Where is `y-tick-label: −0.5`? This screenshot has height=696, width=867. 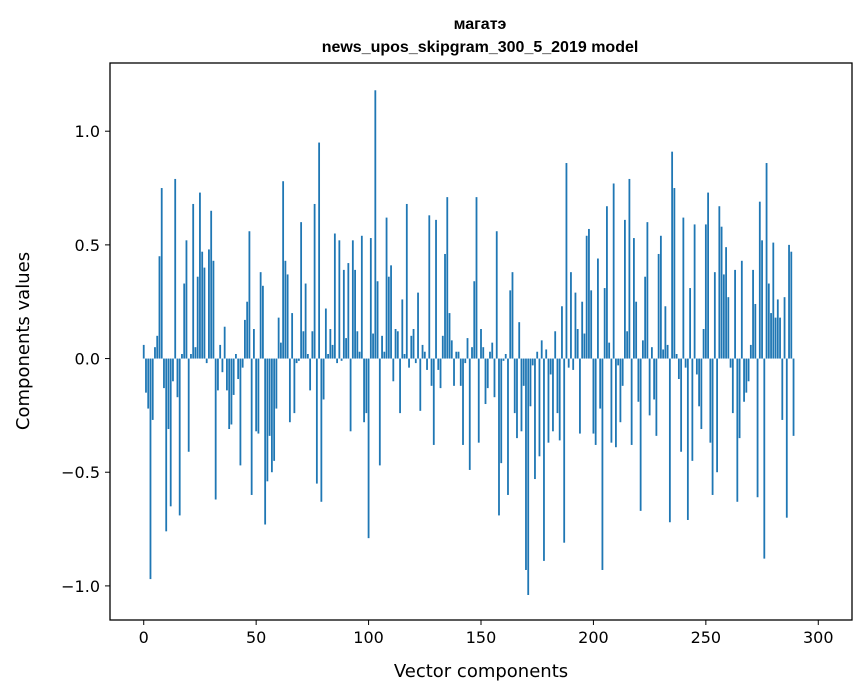
y-tick-label: −0.5 is located at coordinates (80, 472).